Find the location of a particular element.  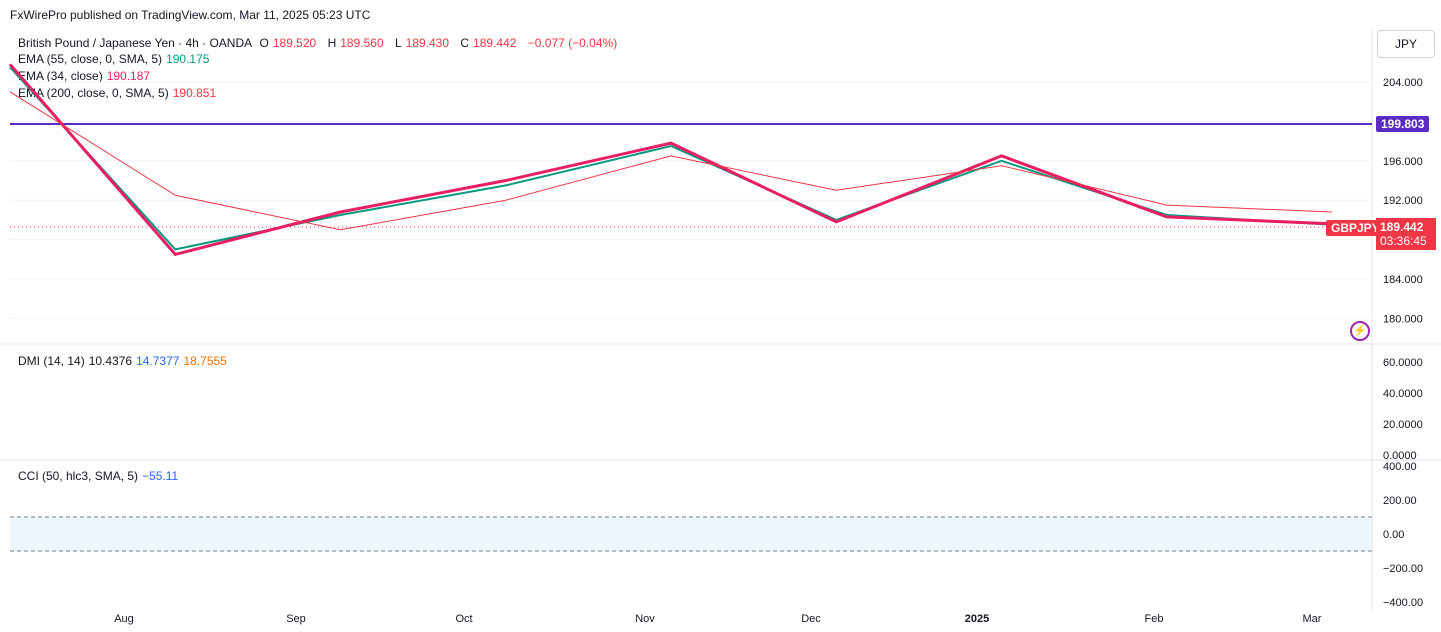

dmi-minus: 18.7555 is located at coordinates (205, 361).